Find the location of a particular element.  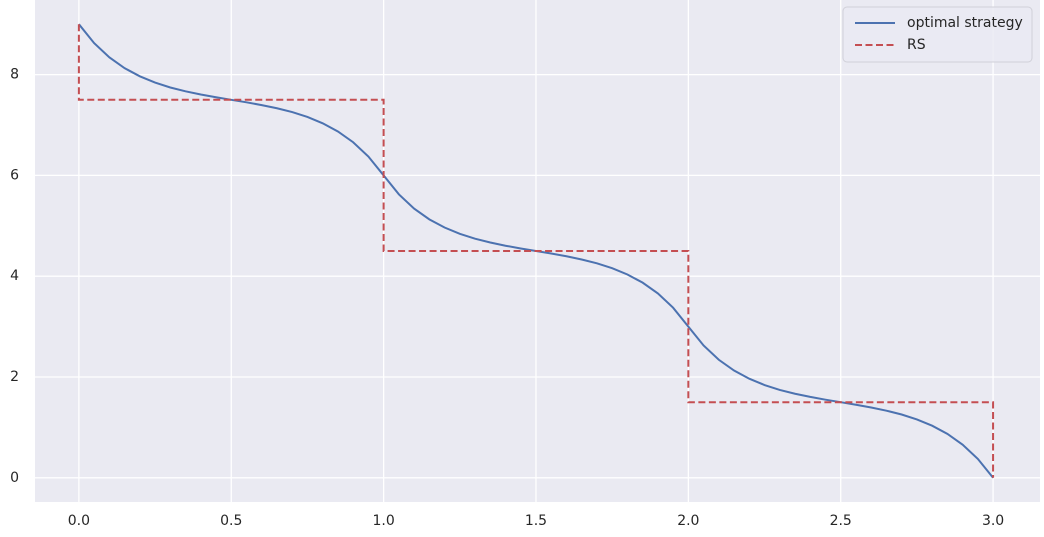

y-tick-label: 0 is located at coordinates (14, 478).